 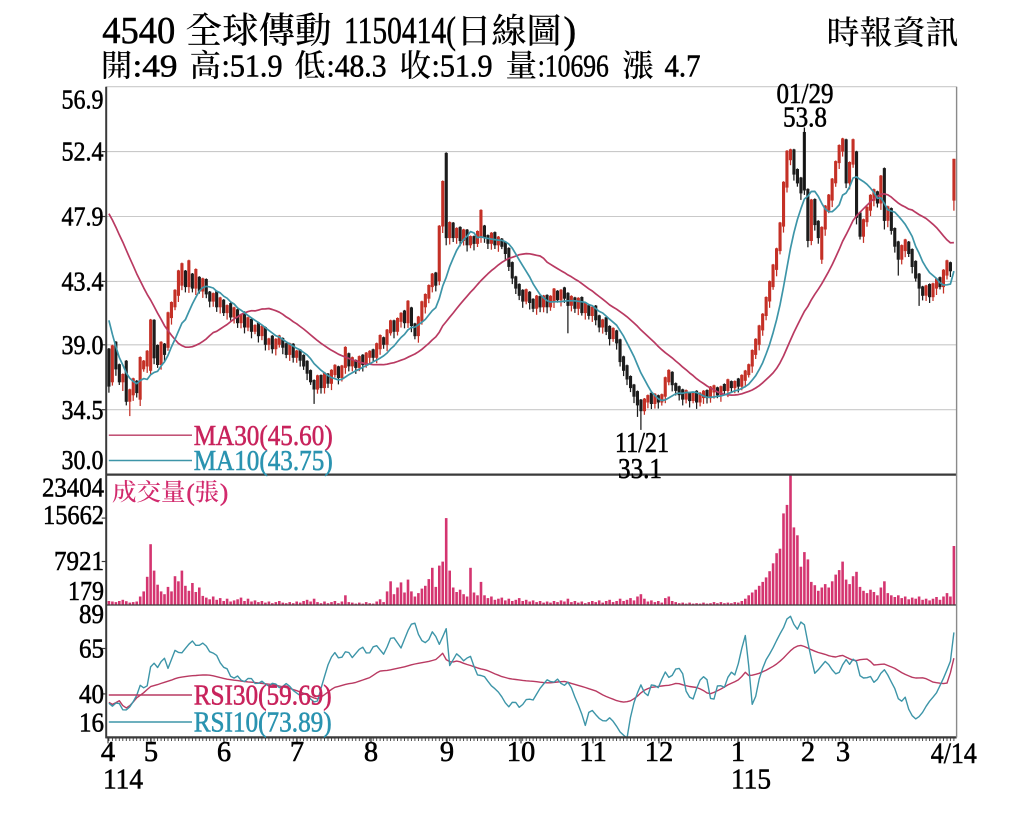 I want to click on svg-text: 1, so click(x=738, y=752).